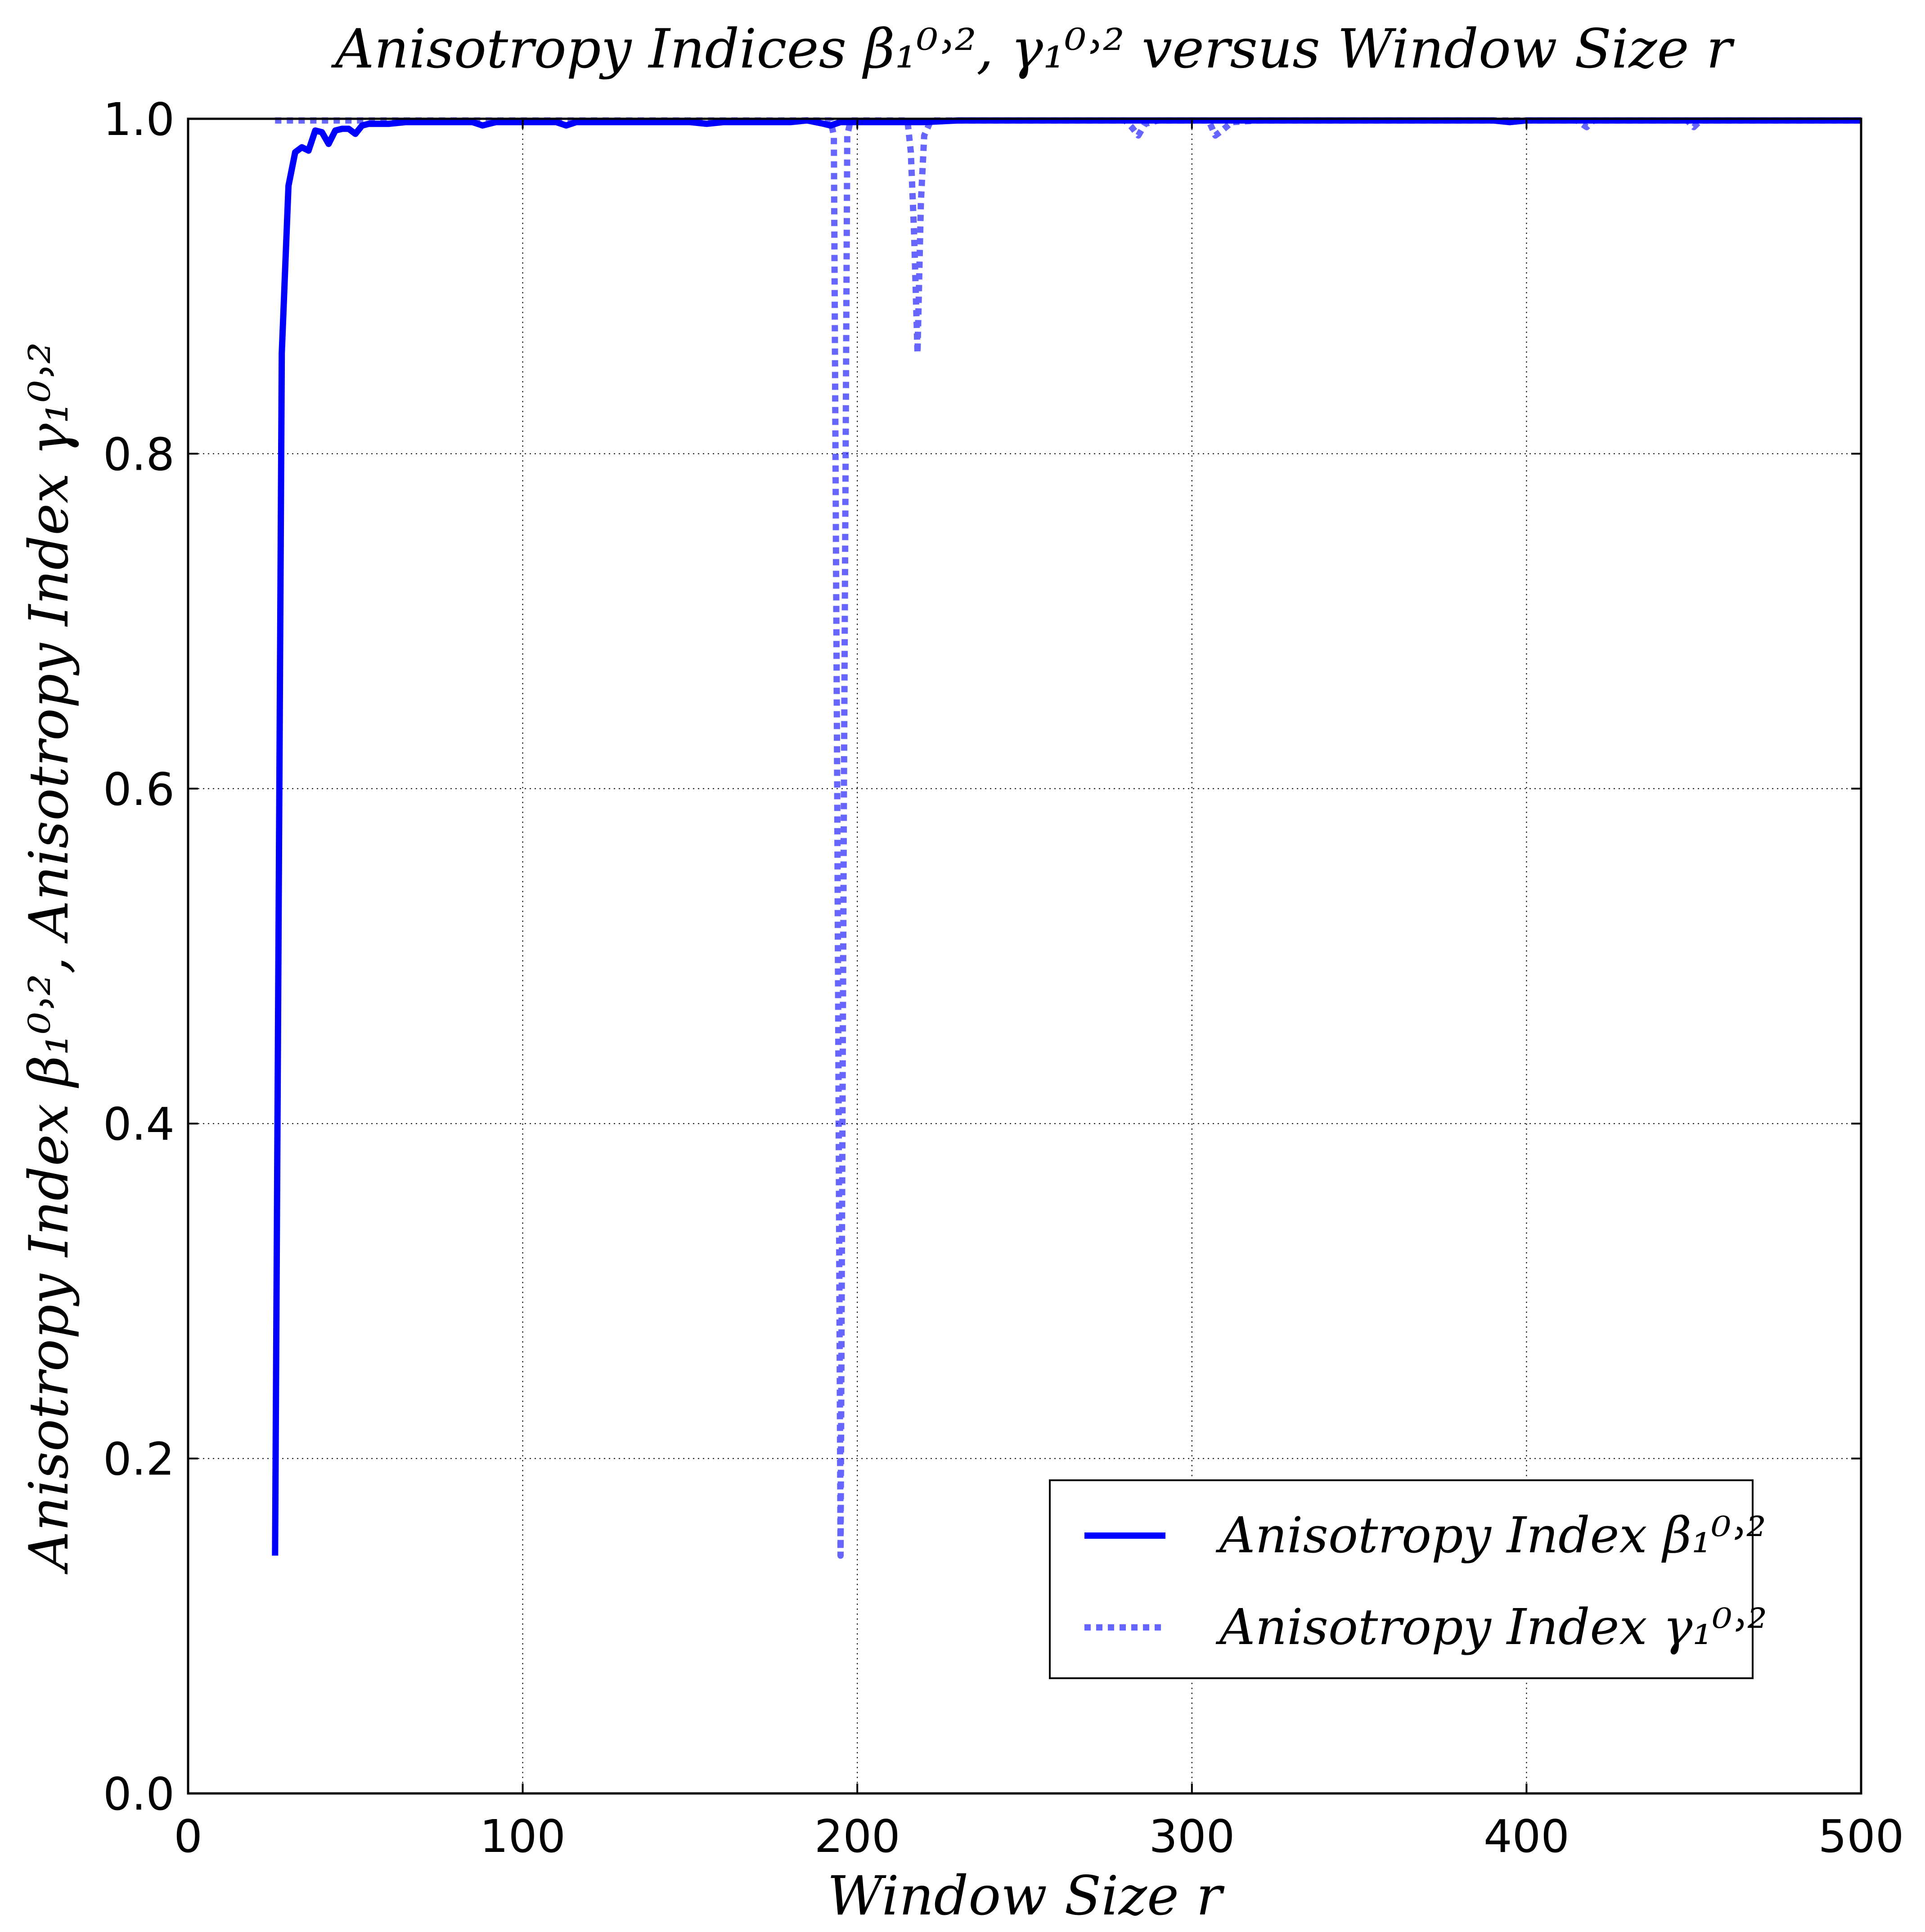  What do you see at coordinates (139, 789) in the screenshot?
I see `y-tick-label: 0.6` at bounding box center [139, 789].